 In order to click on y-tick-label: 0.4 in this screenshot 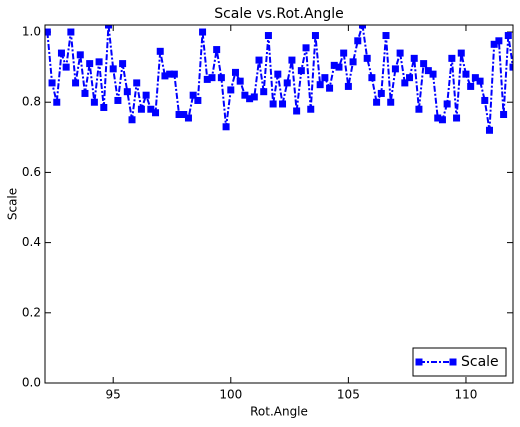, I will do `click(31, 242)`.